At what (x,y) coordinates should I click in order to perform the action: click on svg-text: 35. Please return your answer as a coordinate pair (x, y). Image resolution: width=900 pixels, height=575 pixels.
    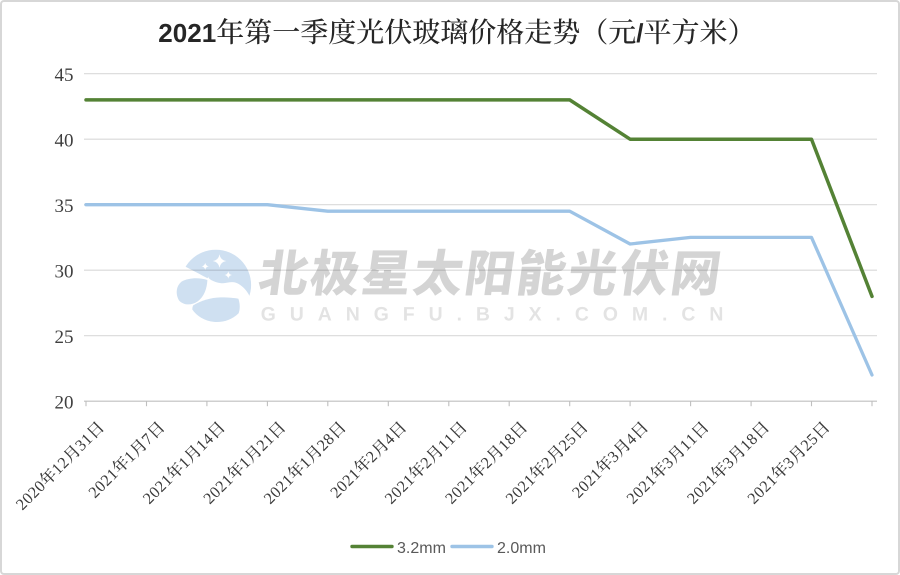
    Looking at the image, I should click on (64, 206).